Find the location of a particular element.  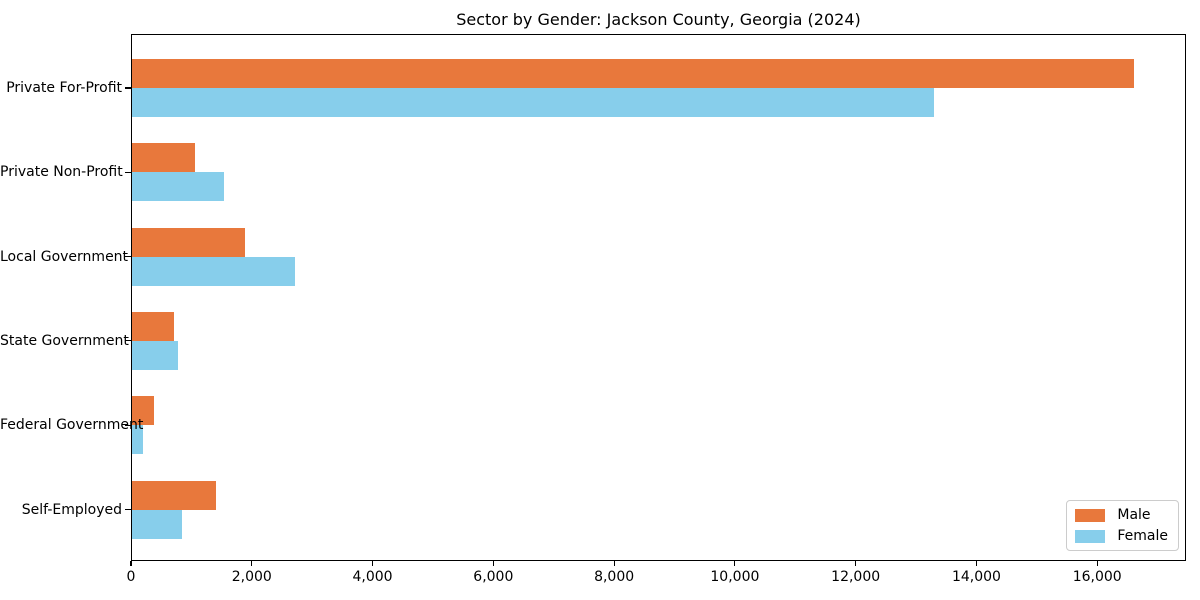

legend-row-female: Female is located at coordinates (1121, 536).